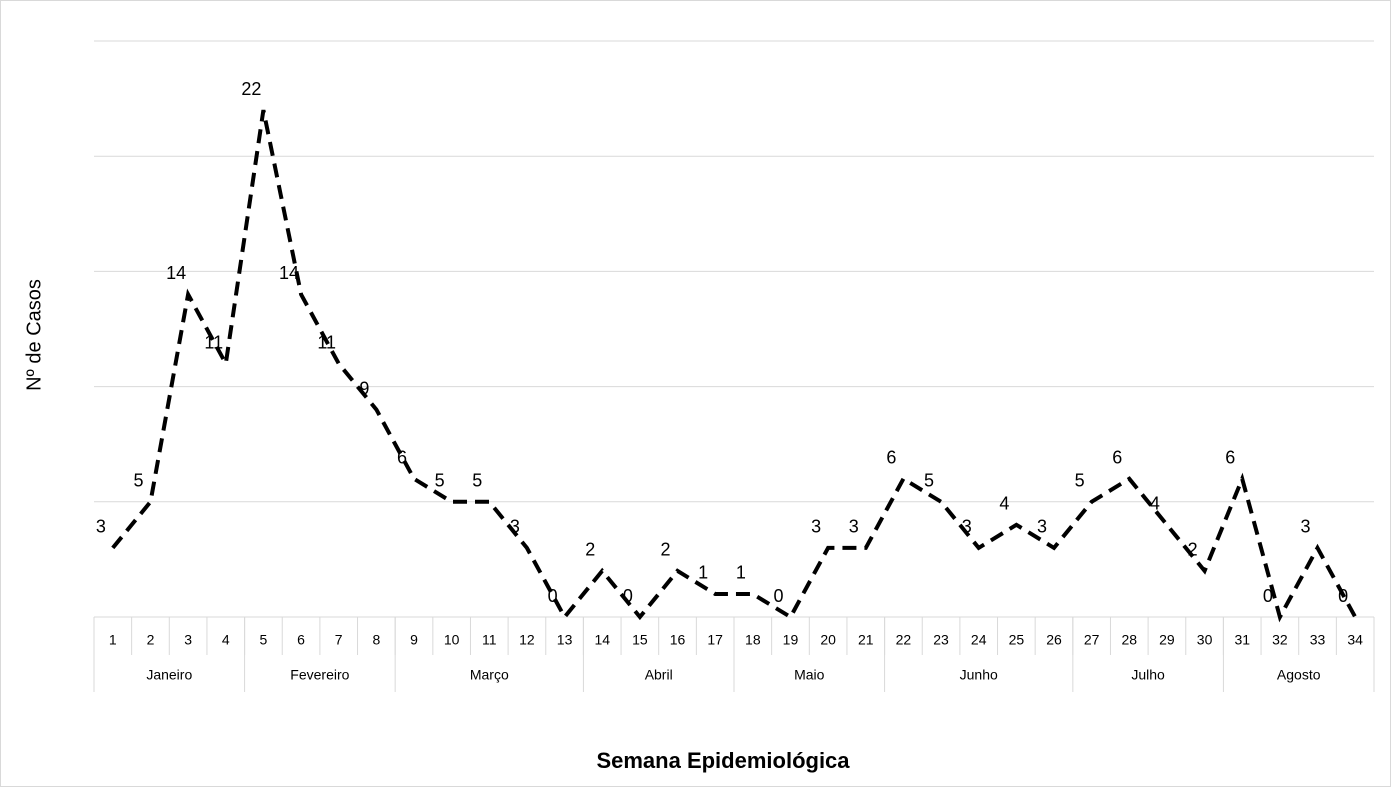 The image size is (1391, 787). Describe the element at coordinates (1130, 640) in the screenshot. I see `x-tick-label: 28` at that location.